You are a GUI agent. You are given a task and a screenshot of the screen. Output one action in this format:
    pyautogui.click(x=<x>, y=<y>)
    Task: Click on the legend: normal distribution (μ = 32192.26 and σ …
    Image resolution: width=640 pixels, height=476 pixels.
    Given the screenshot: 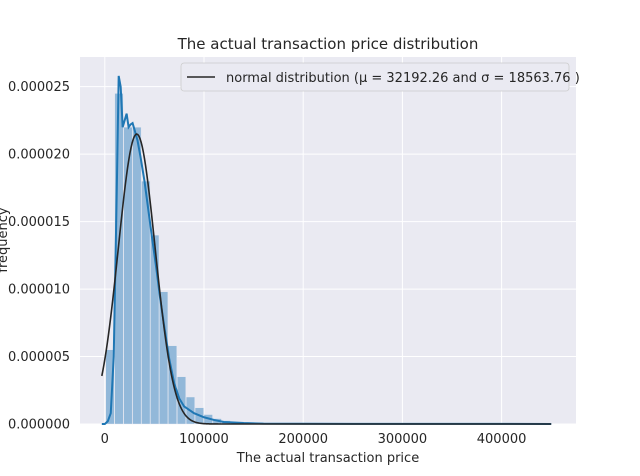 What is the action you would take?
    pyautogui.click(x=380, y=77)
    